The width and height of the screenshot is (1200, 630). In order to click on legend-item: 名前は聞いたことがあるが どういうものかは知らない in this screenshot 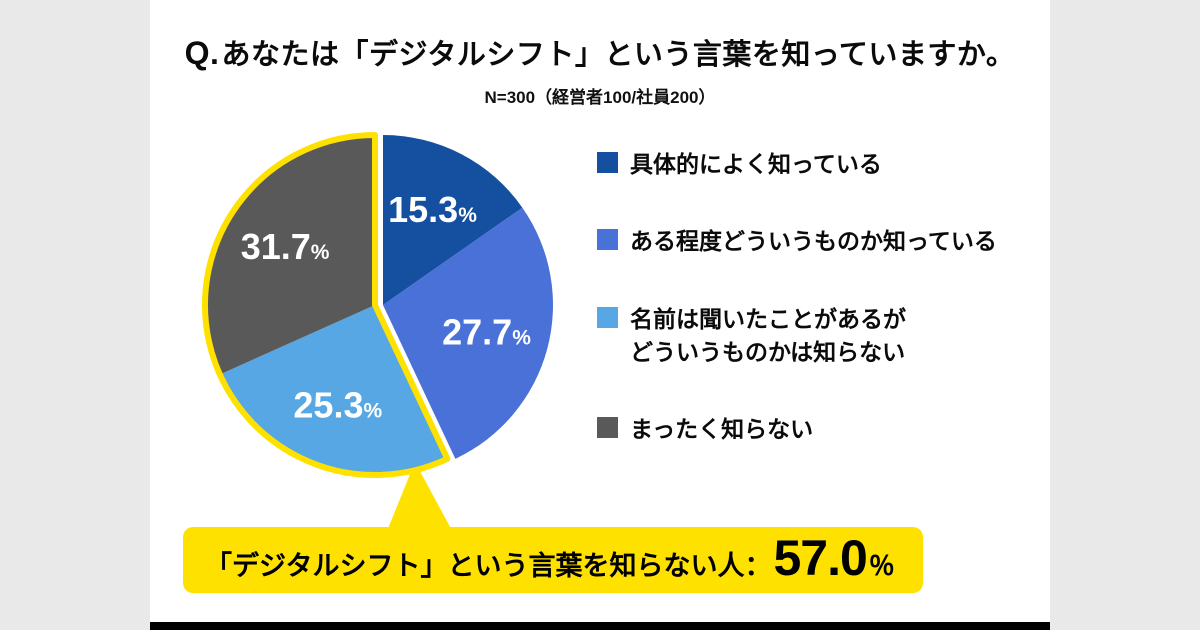, I will do `click(797, 336)`.